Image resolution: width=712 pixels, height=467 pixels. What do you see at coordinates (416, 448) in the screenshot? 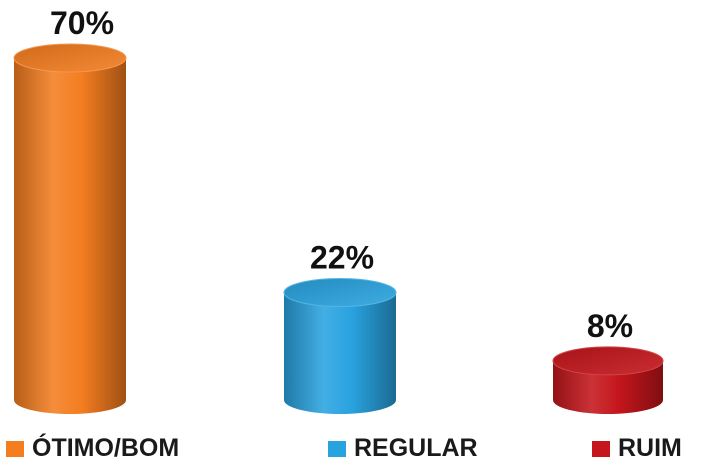
I see `legend-label: REGULAR` at bounding box center [416, 448].